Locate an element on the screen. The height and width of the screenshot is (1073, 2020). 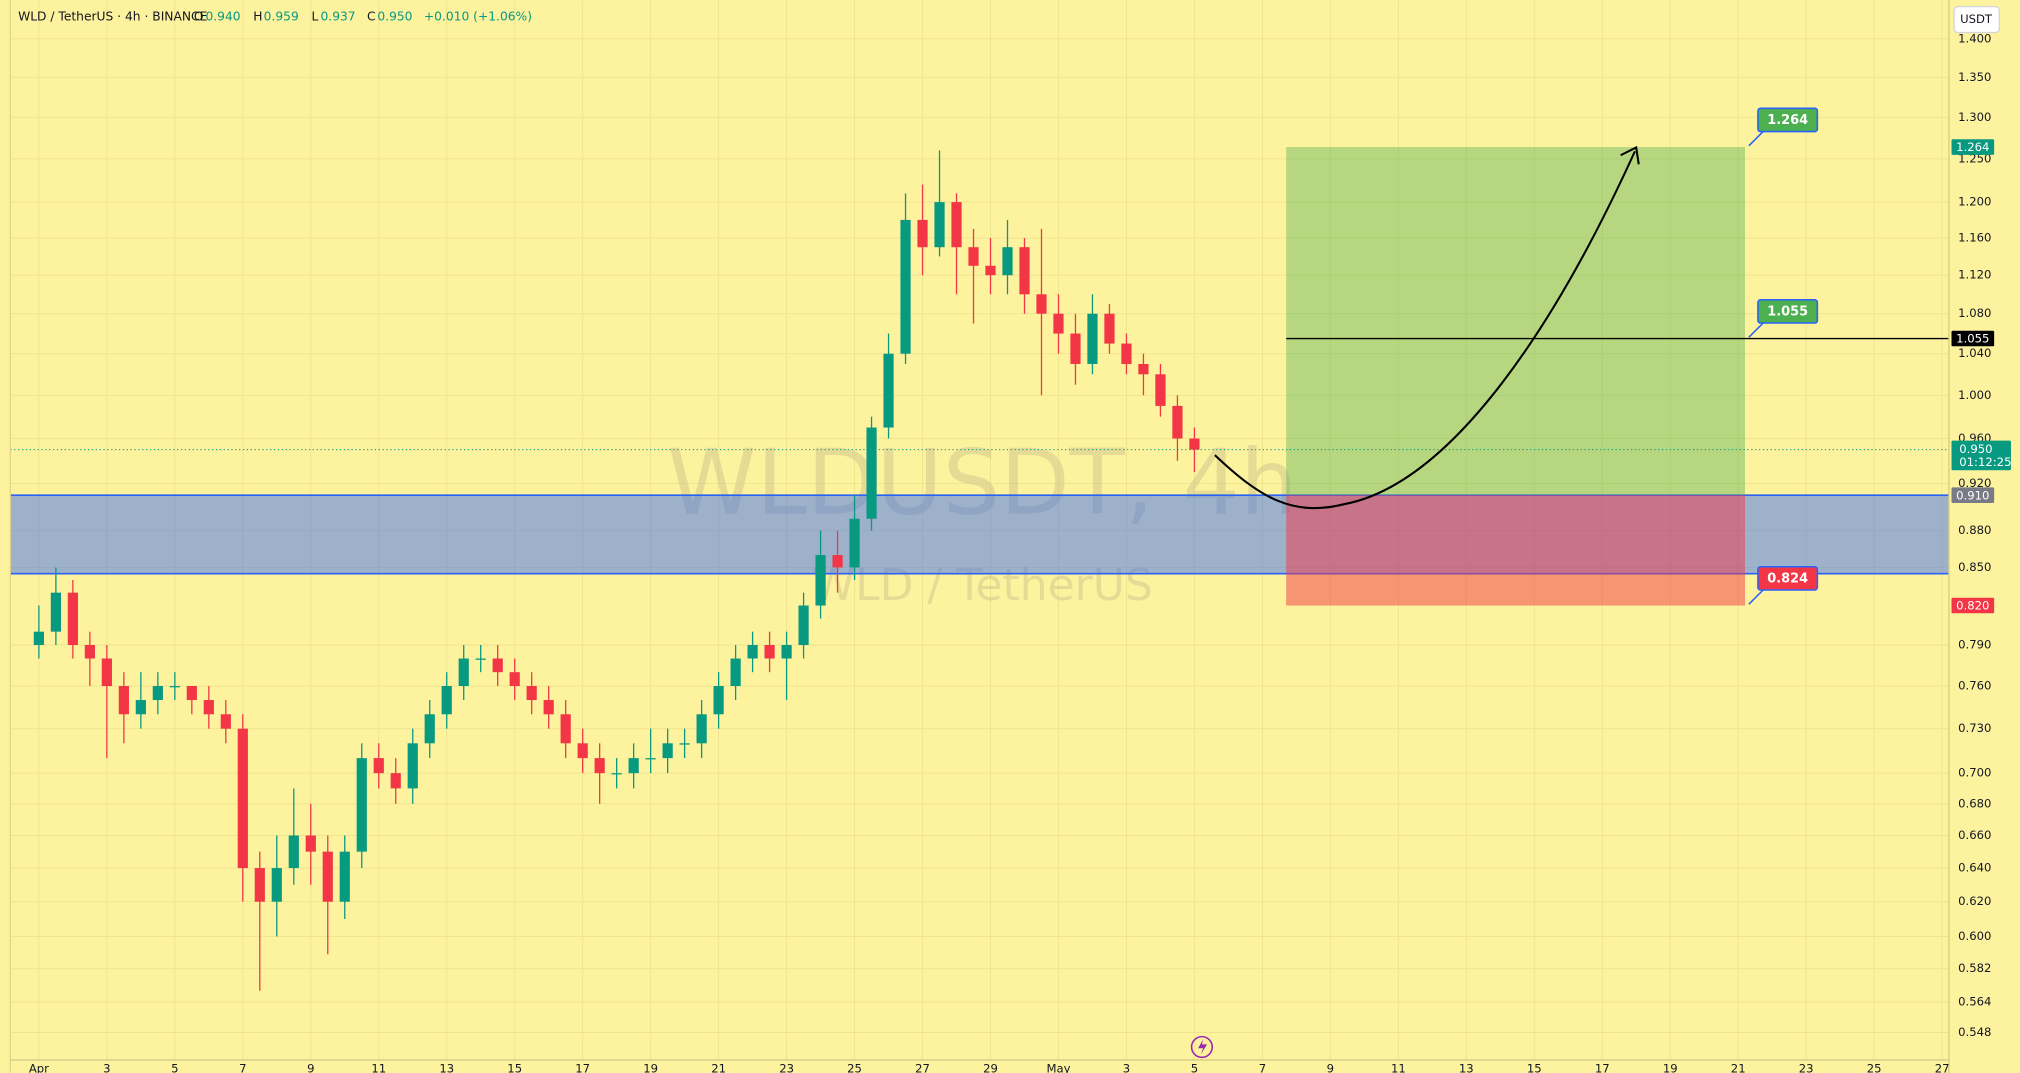
y-tick-label: 0.920 is located at coordinates (1974, 483).